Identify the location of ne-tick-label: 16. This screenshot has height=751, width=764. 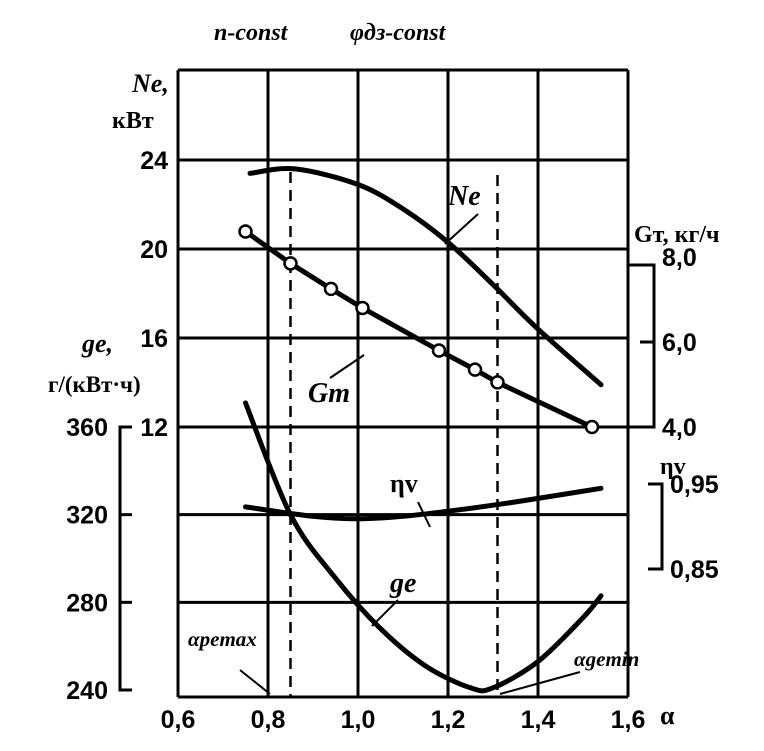
(154, 339).